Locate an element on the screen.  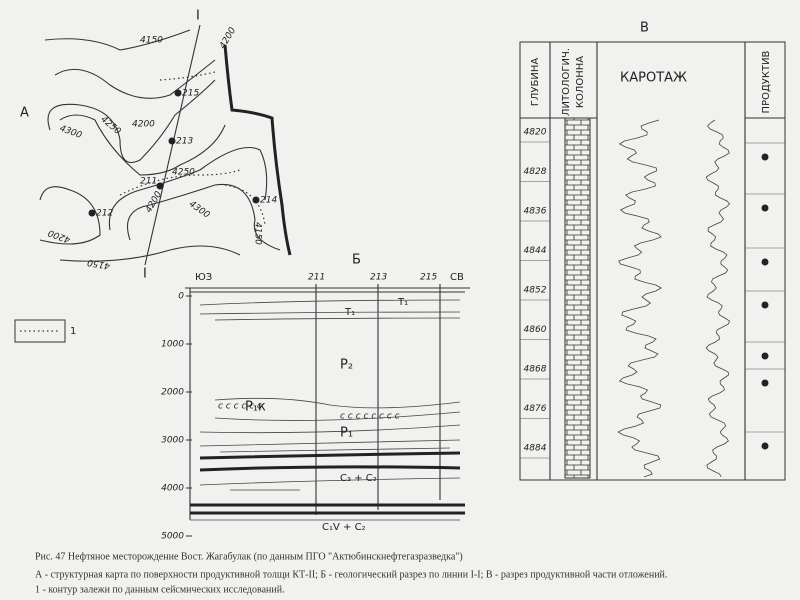
contour-label: 4250 is located at coordinates (183, 173).